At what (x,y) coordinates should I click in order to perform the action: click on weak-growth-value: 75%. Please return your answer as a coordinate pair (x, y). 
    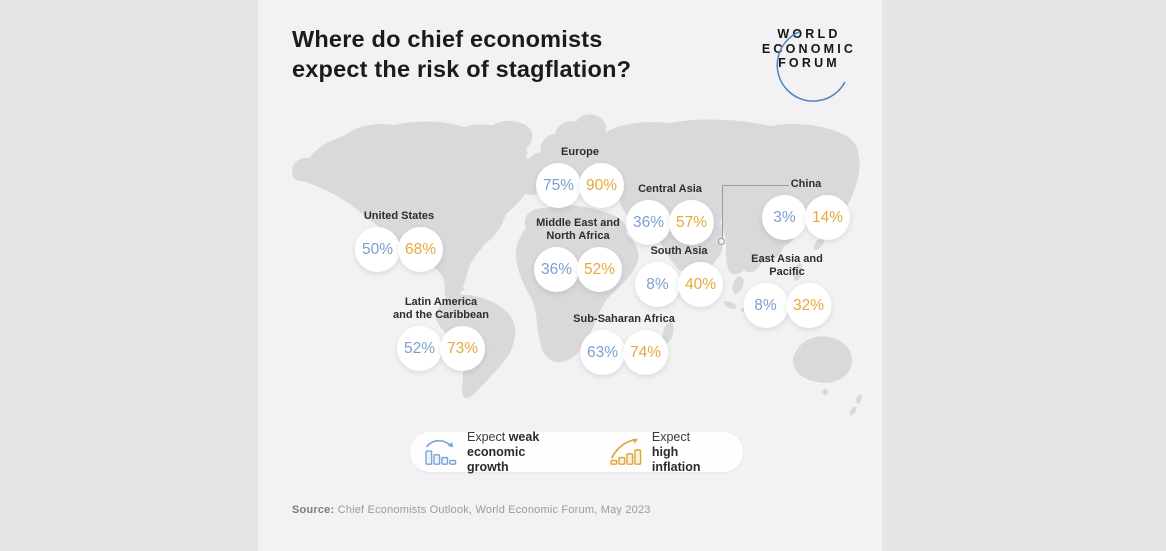
    Looking at the image, I should click on (558, 185).